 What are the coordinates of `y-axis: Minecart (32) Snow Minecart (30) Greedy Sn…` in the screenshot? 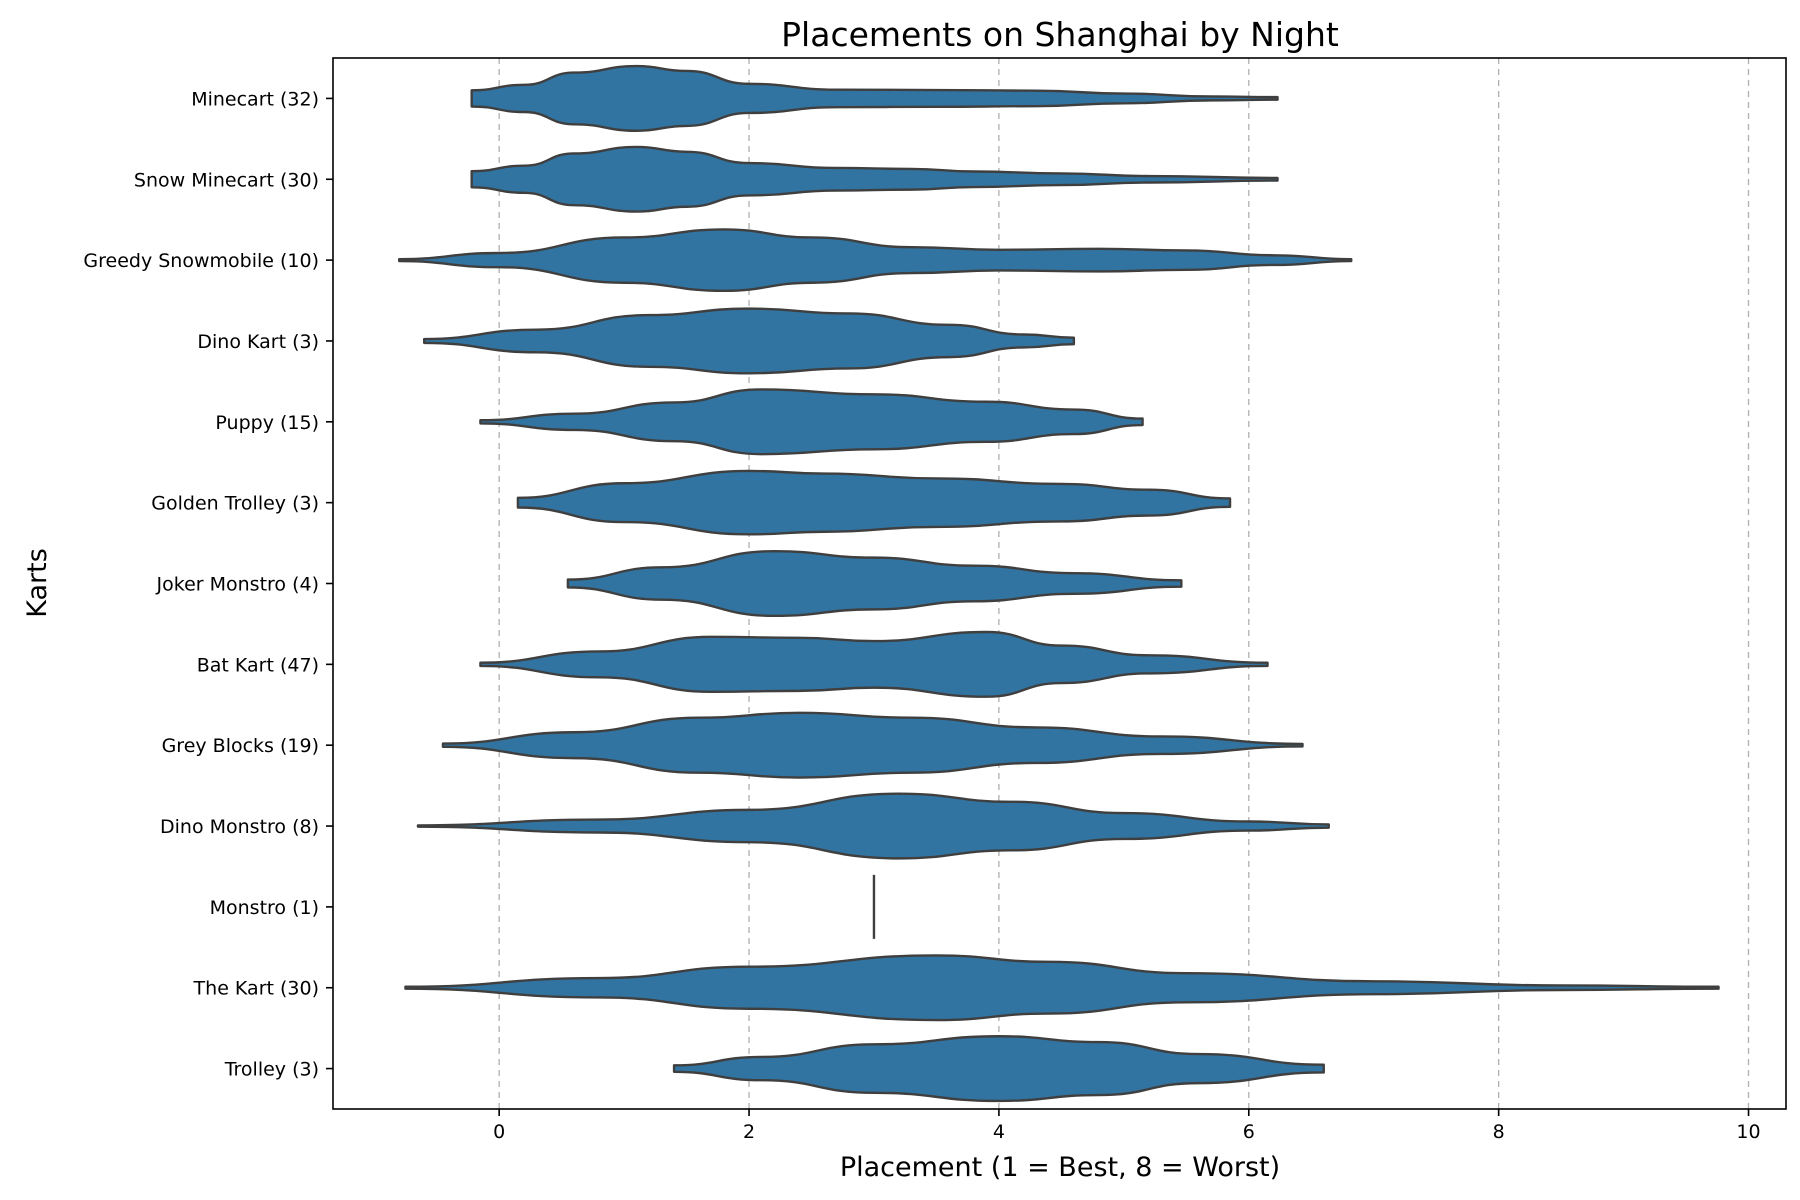 It's located at (208, 584).